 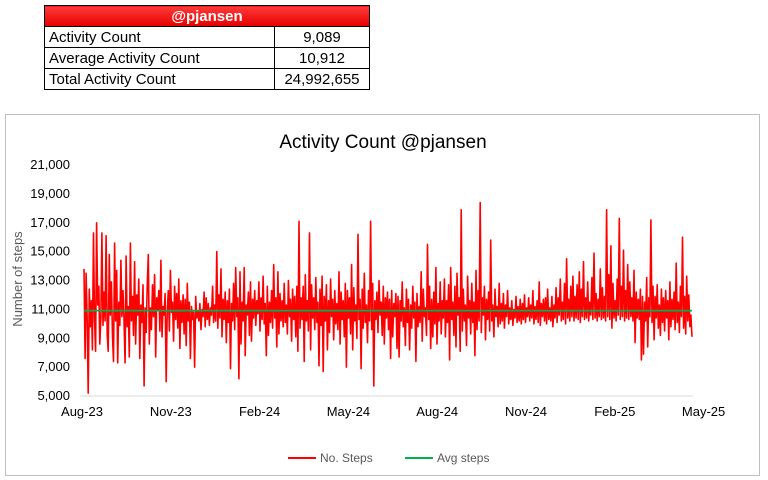 I want to click on summary-row: Total Activity Count 24,992,655, so click(x=207, y=79).